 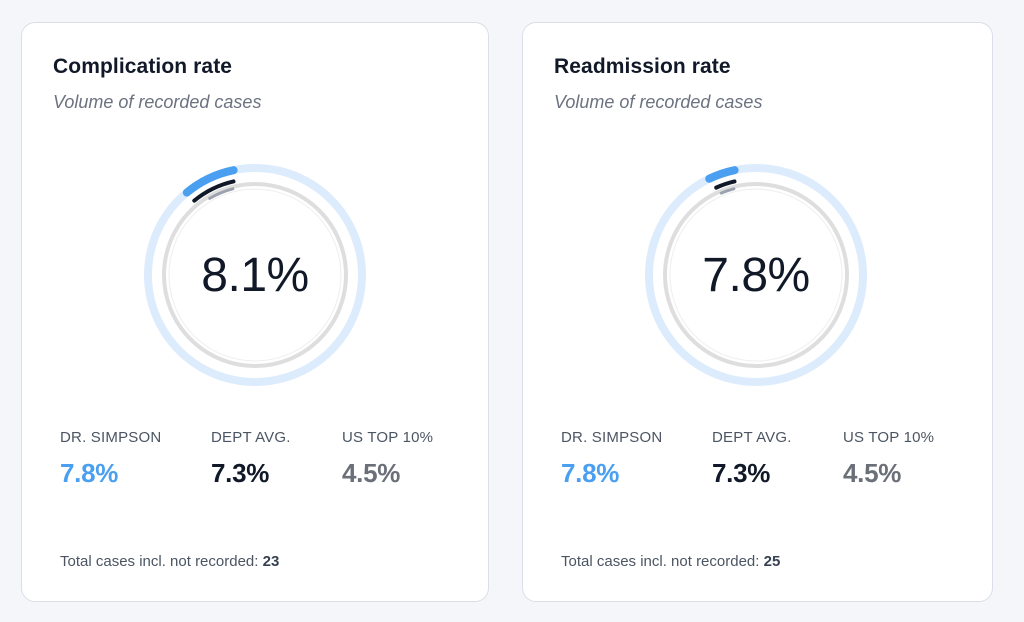 I want to click on gauge-main-value: 8.1%, so click(x=255, y=275).